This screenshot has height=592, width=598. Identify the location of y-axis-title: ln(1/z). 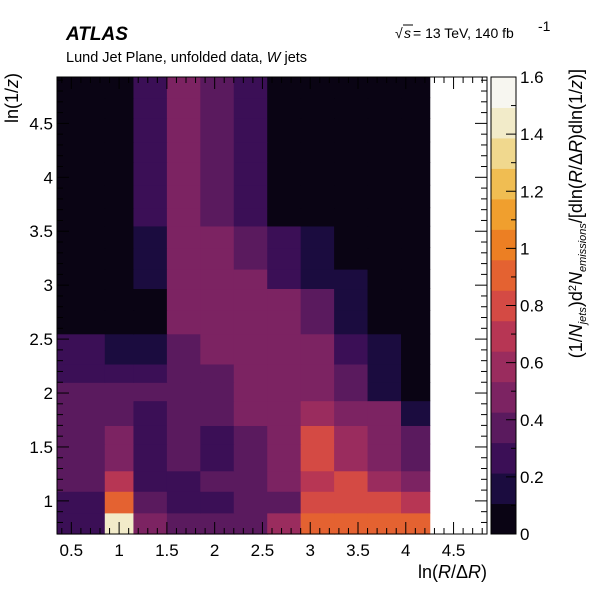
(12, 98).